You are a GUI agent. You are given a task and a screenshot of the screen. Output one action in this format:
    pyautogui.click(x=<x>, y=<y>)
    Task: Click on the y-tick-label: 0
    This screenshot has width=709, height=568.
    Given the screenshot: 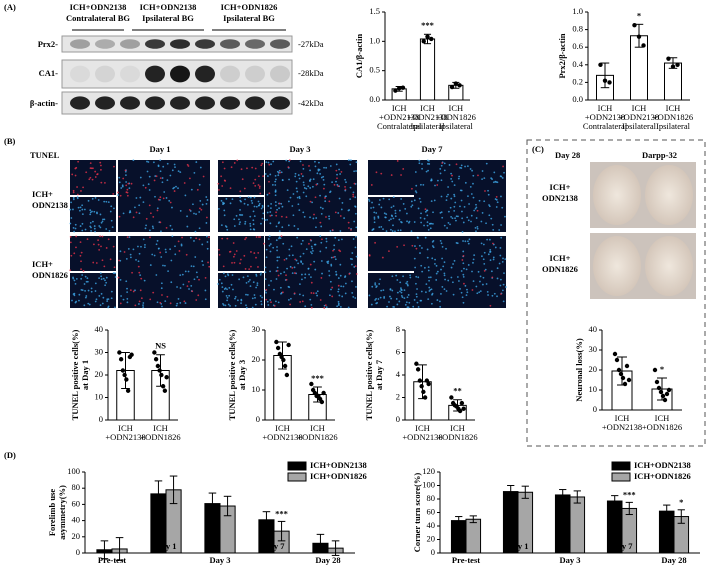 What is the action you would take?
    pyautogui.click(x=433, y=552)
    